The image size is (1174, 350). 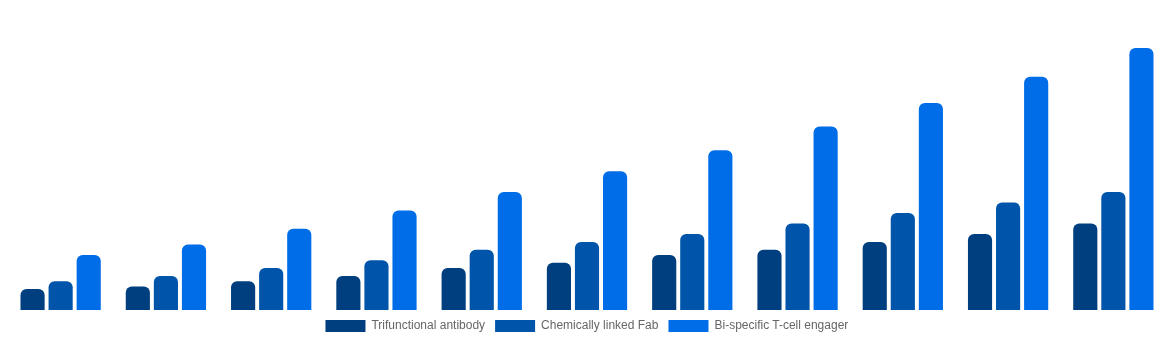 I want to click on legend-label: Chemically linked Fab, so click(x=600, y=325).